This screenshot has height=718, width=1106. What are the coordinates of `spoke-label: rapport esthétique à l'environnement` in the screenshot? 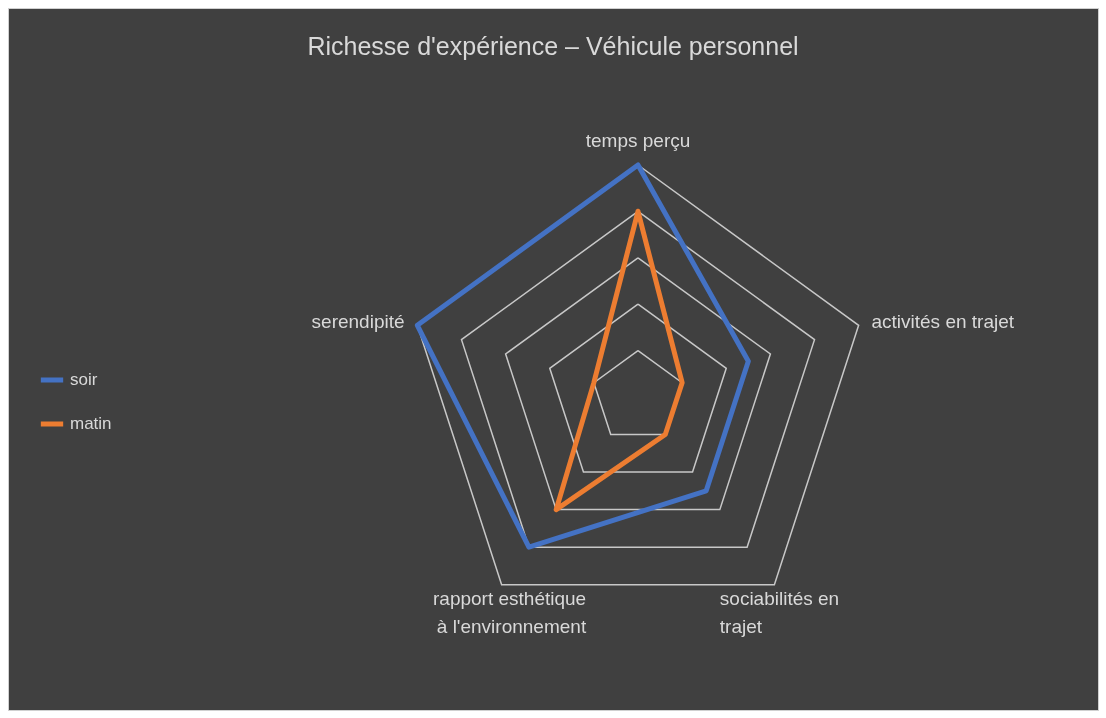 It's located at (510, 612).